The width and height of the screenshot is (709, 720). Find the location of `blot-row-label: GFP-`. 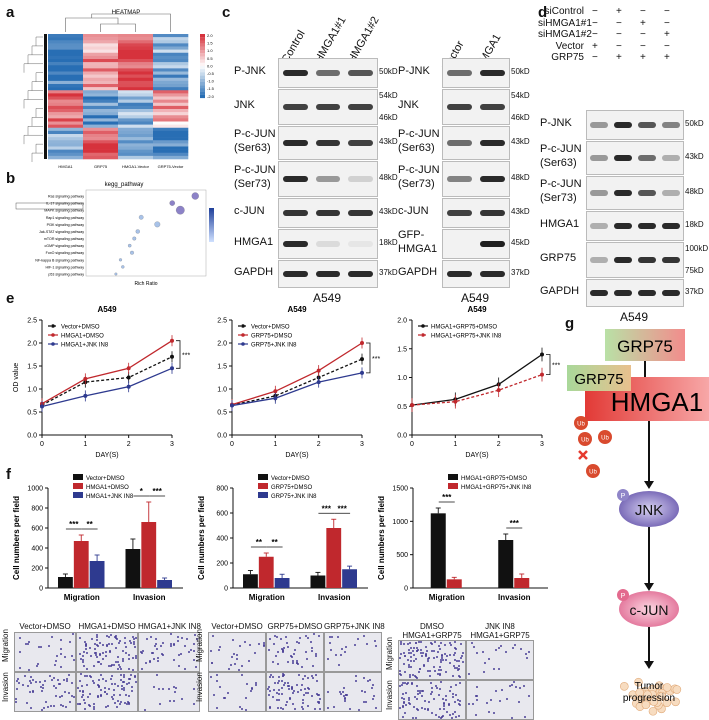

blot-row-label: GFP- is located at coordinates (411, 235).